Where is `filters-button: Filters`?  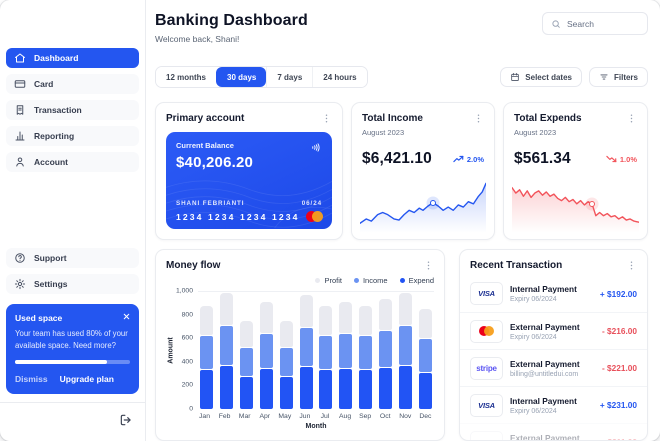
filters-button: Filters is located at coordinates (618, 77).